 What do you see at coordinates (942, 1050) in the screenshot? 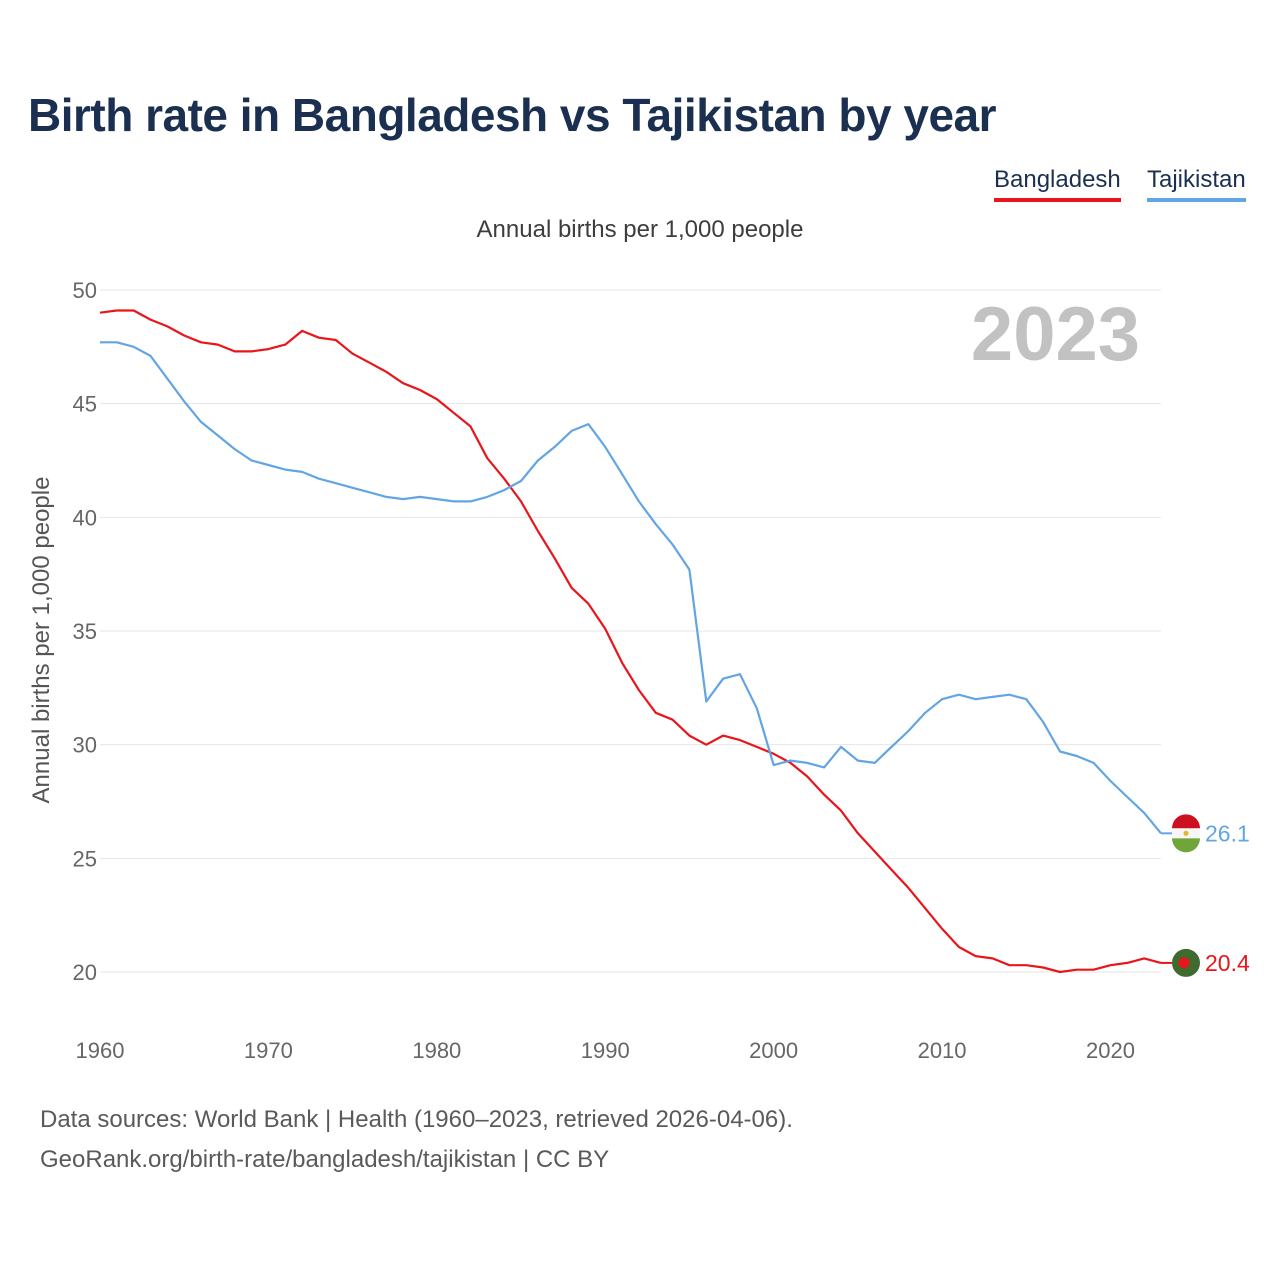
I see `x-tick-label: 2010` at bounding box center [942, 1050].